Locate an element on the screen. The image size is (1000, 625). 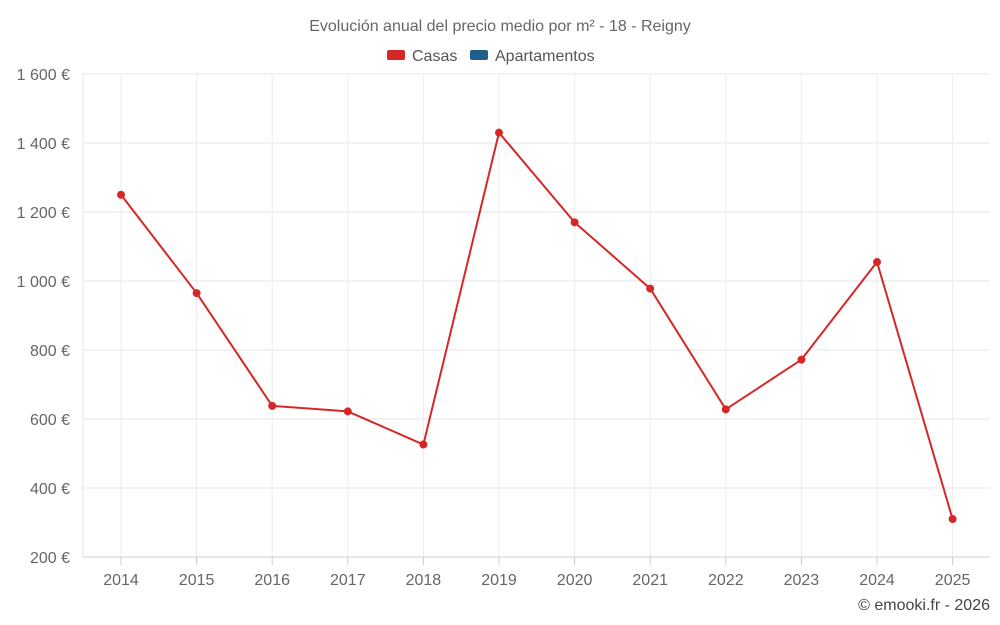
x-tick-label: 2014 is located at coordinates (121, 580).